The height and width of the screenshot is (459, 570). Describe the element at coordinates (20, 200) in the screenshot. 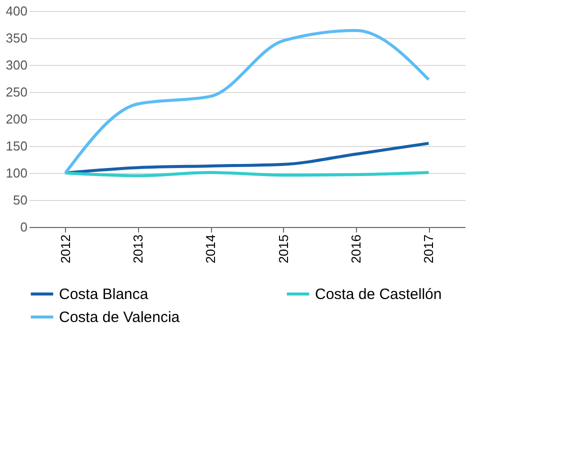

I see `y-tick-label: 50` at that location.